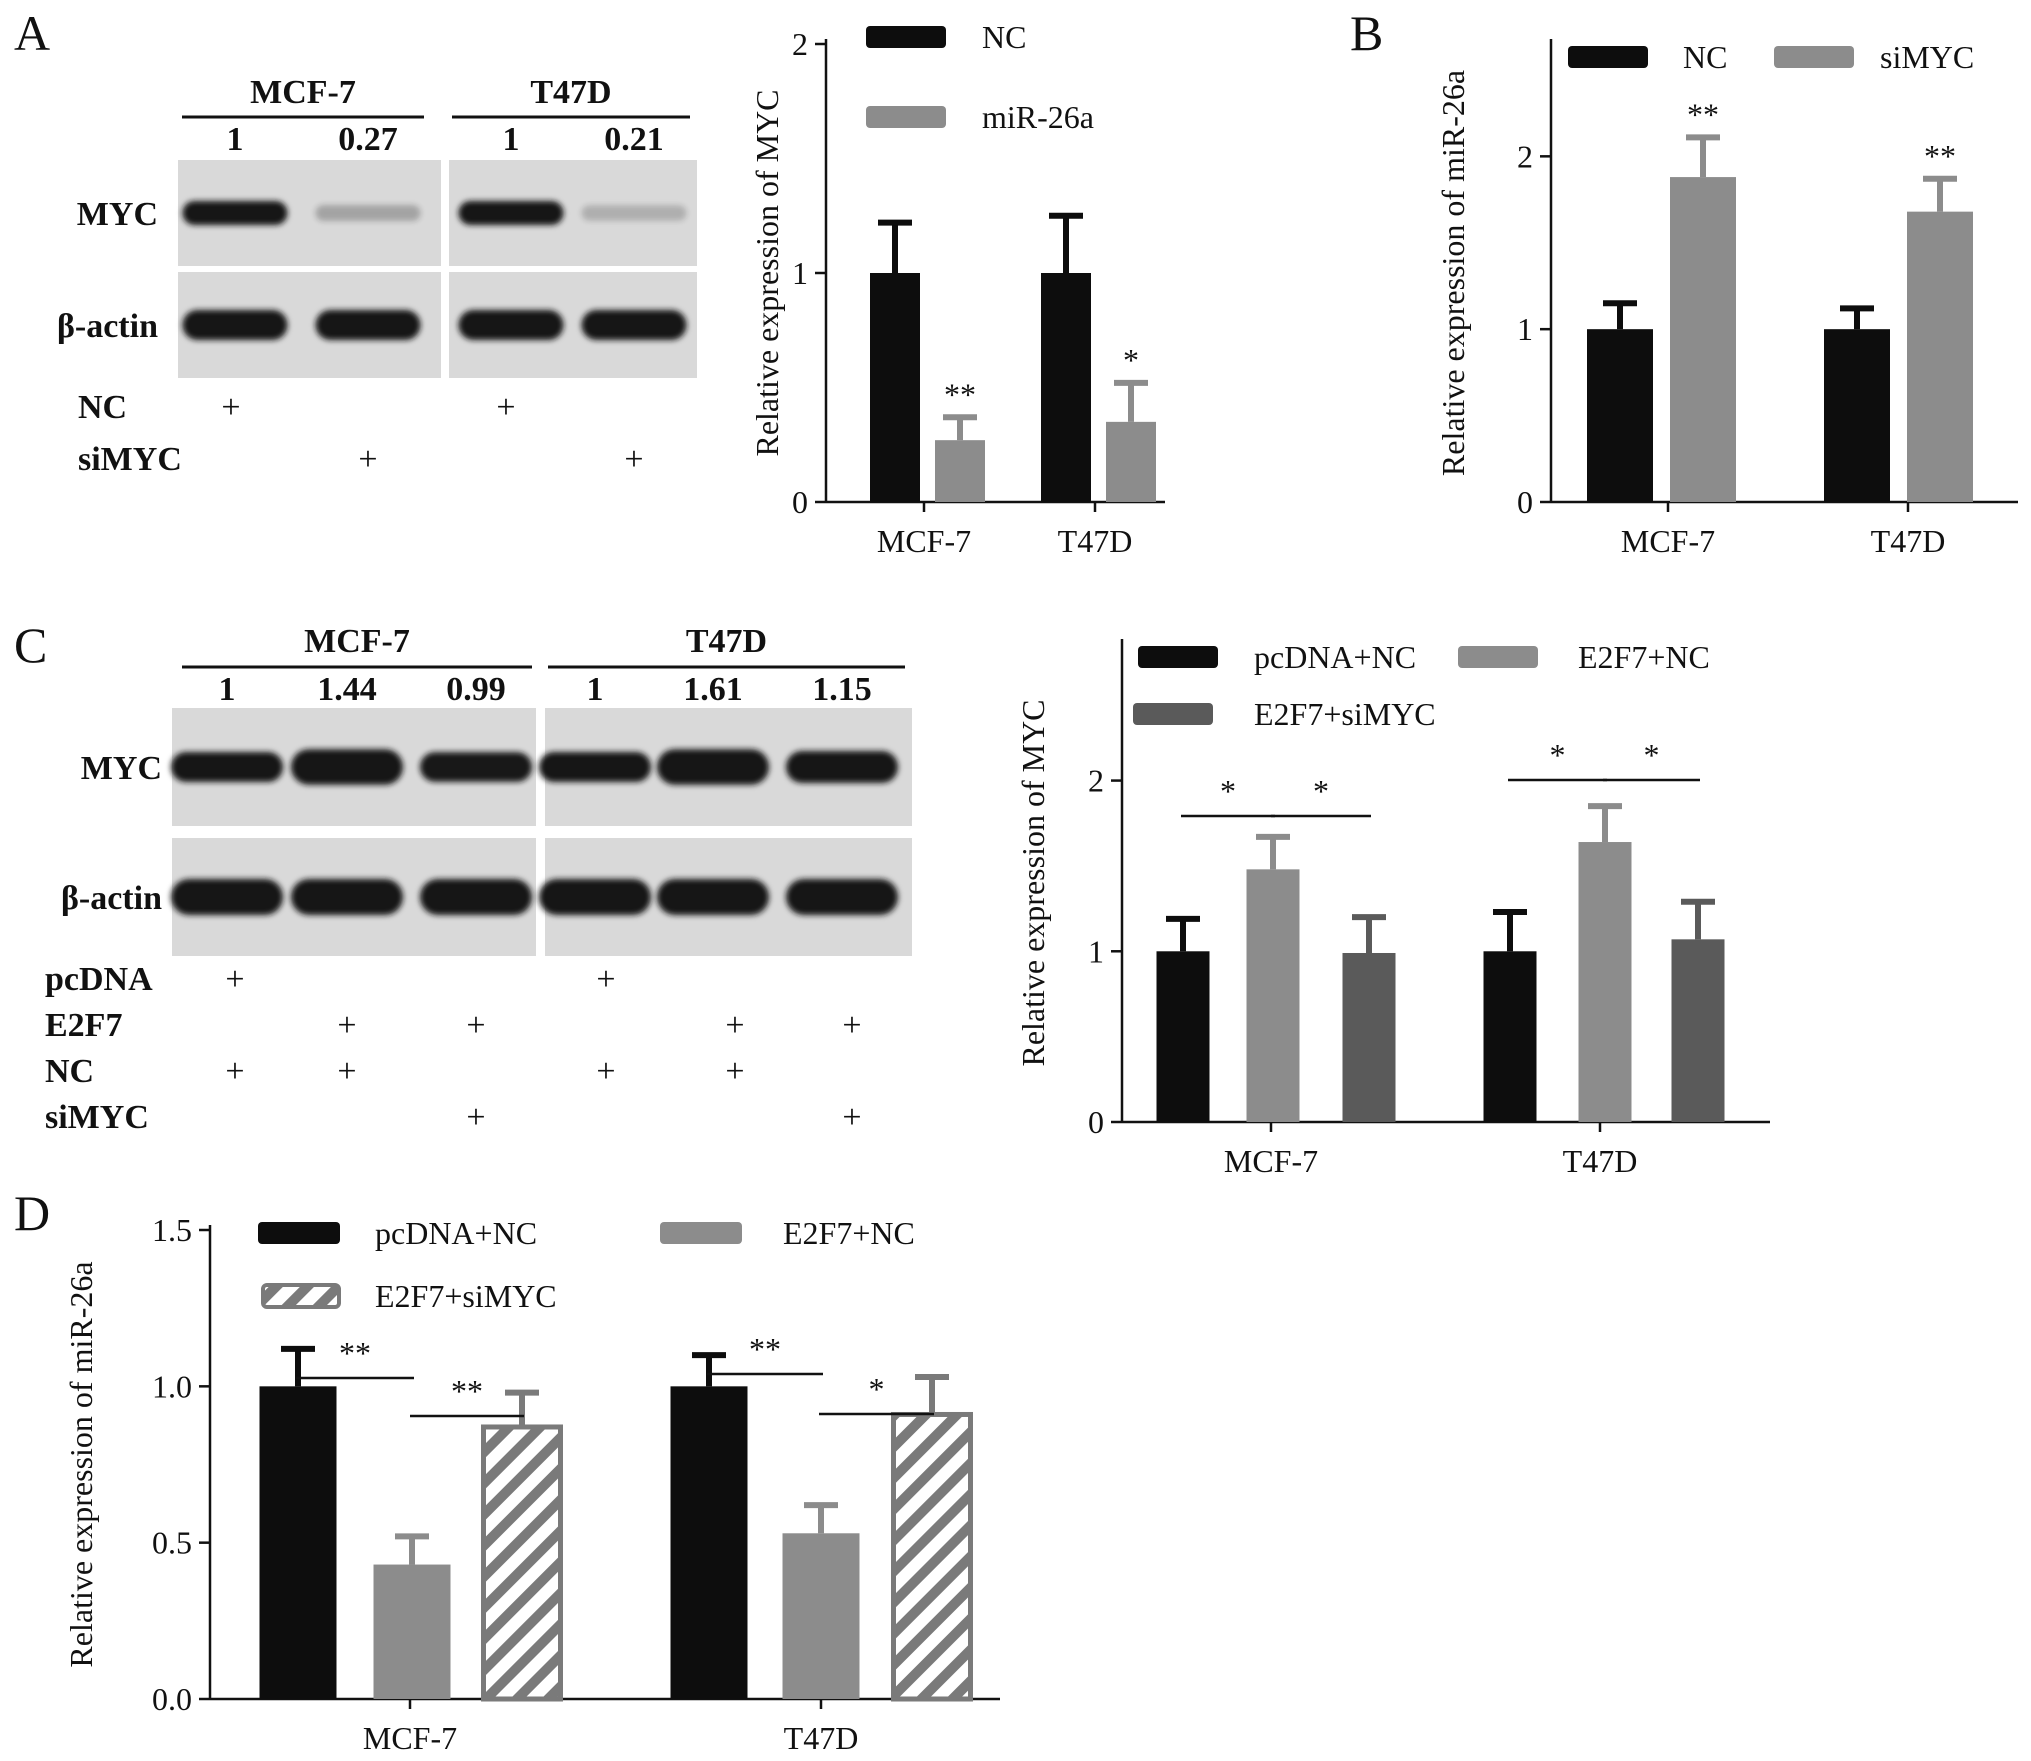  What do you see at coordinates (31, 645) in the screenshot?
I see `panel-letter-c: C` at bounding box center [31, 645].